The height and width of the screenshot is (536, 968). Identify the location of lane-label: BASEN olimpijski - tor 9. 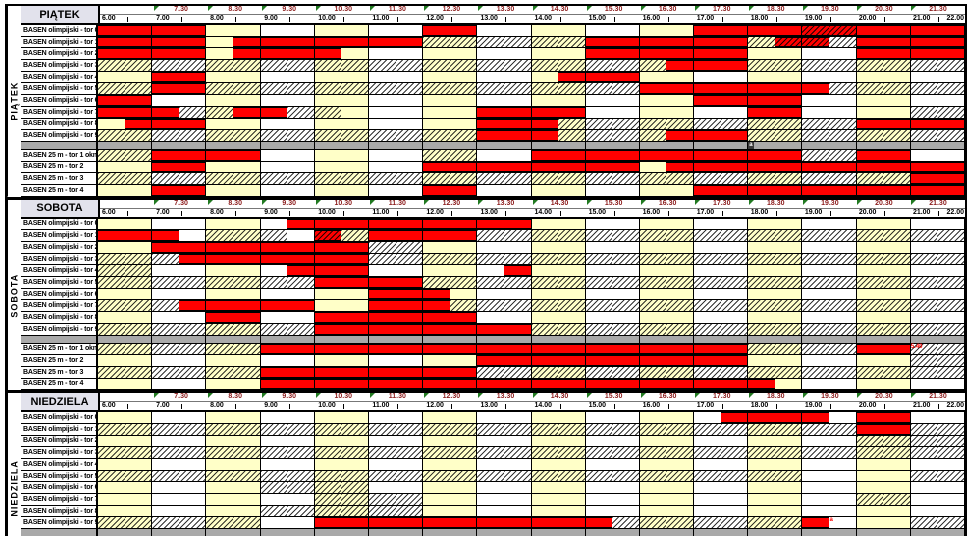
(59, 329).